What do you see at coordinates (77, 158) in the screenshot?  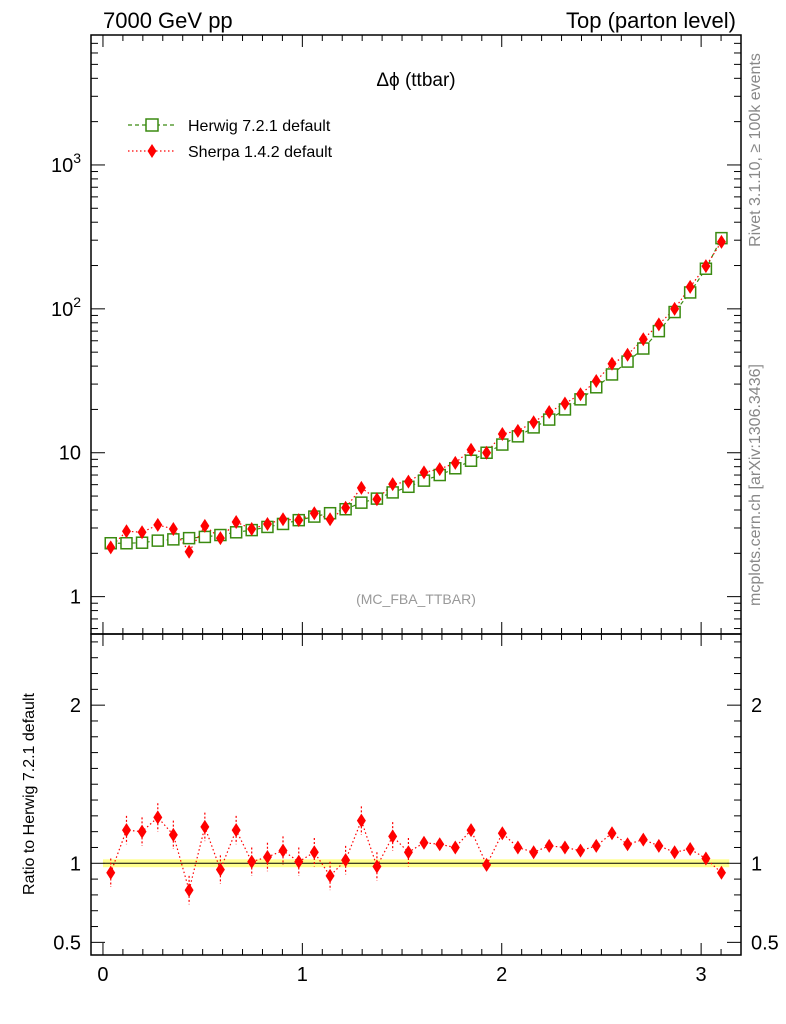 I see `y-tick-exponent: 3` at bounding box center [77, 158].